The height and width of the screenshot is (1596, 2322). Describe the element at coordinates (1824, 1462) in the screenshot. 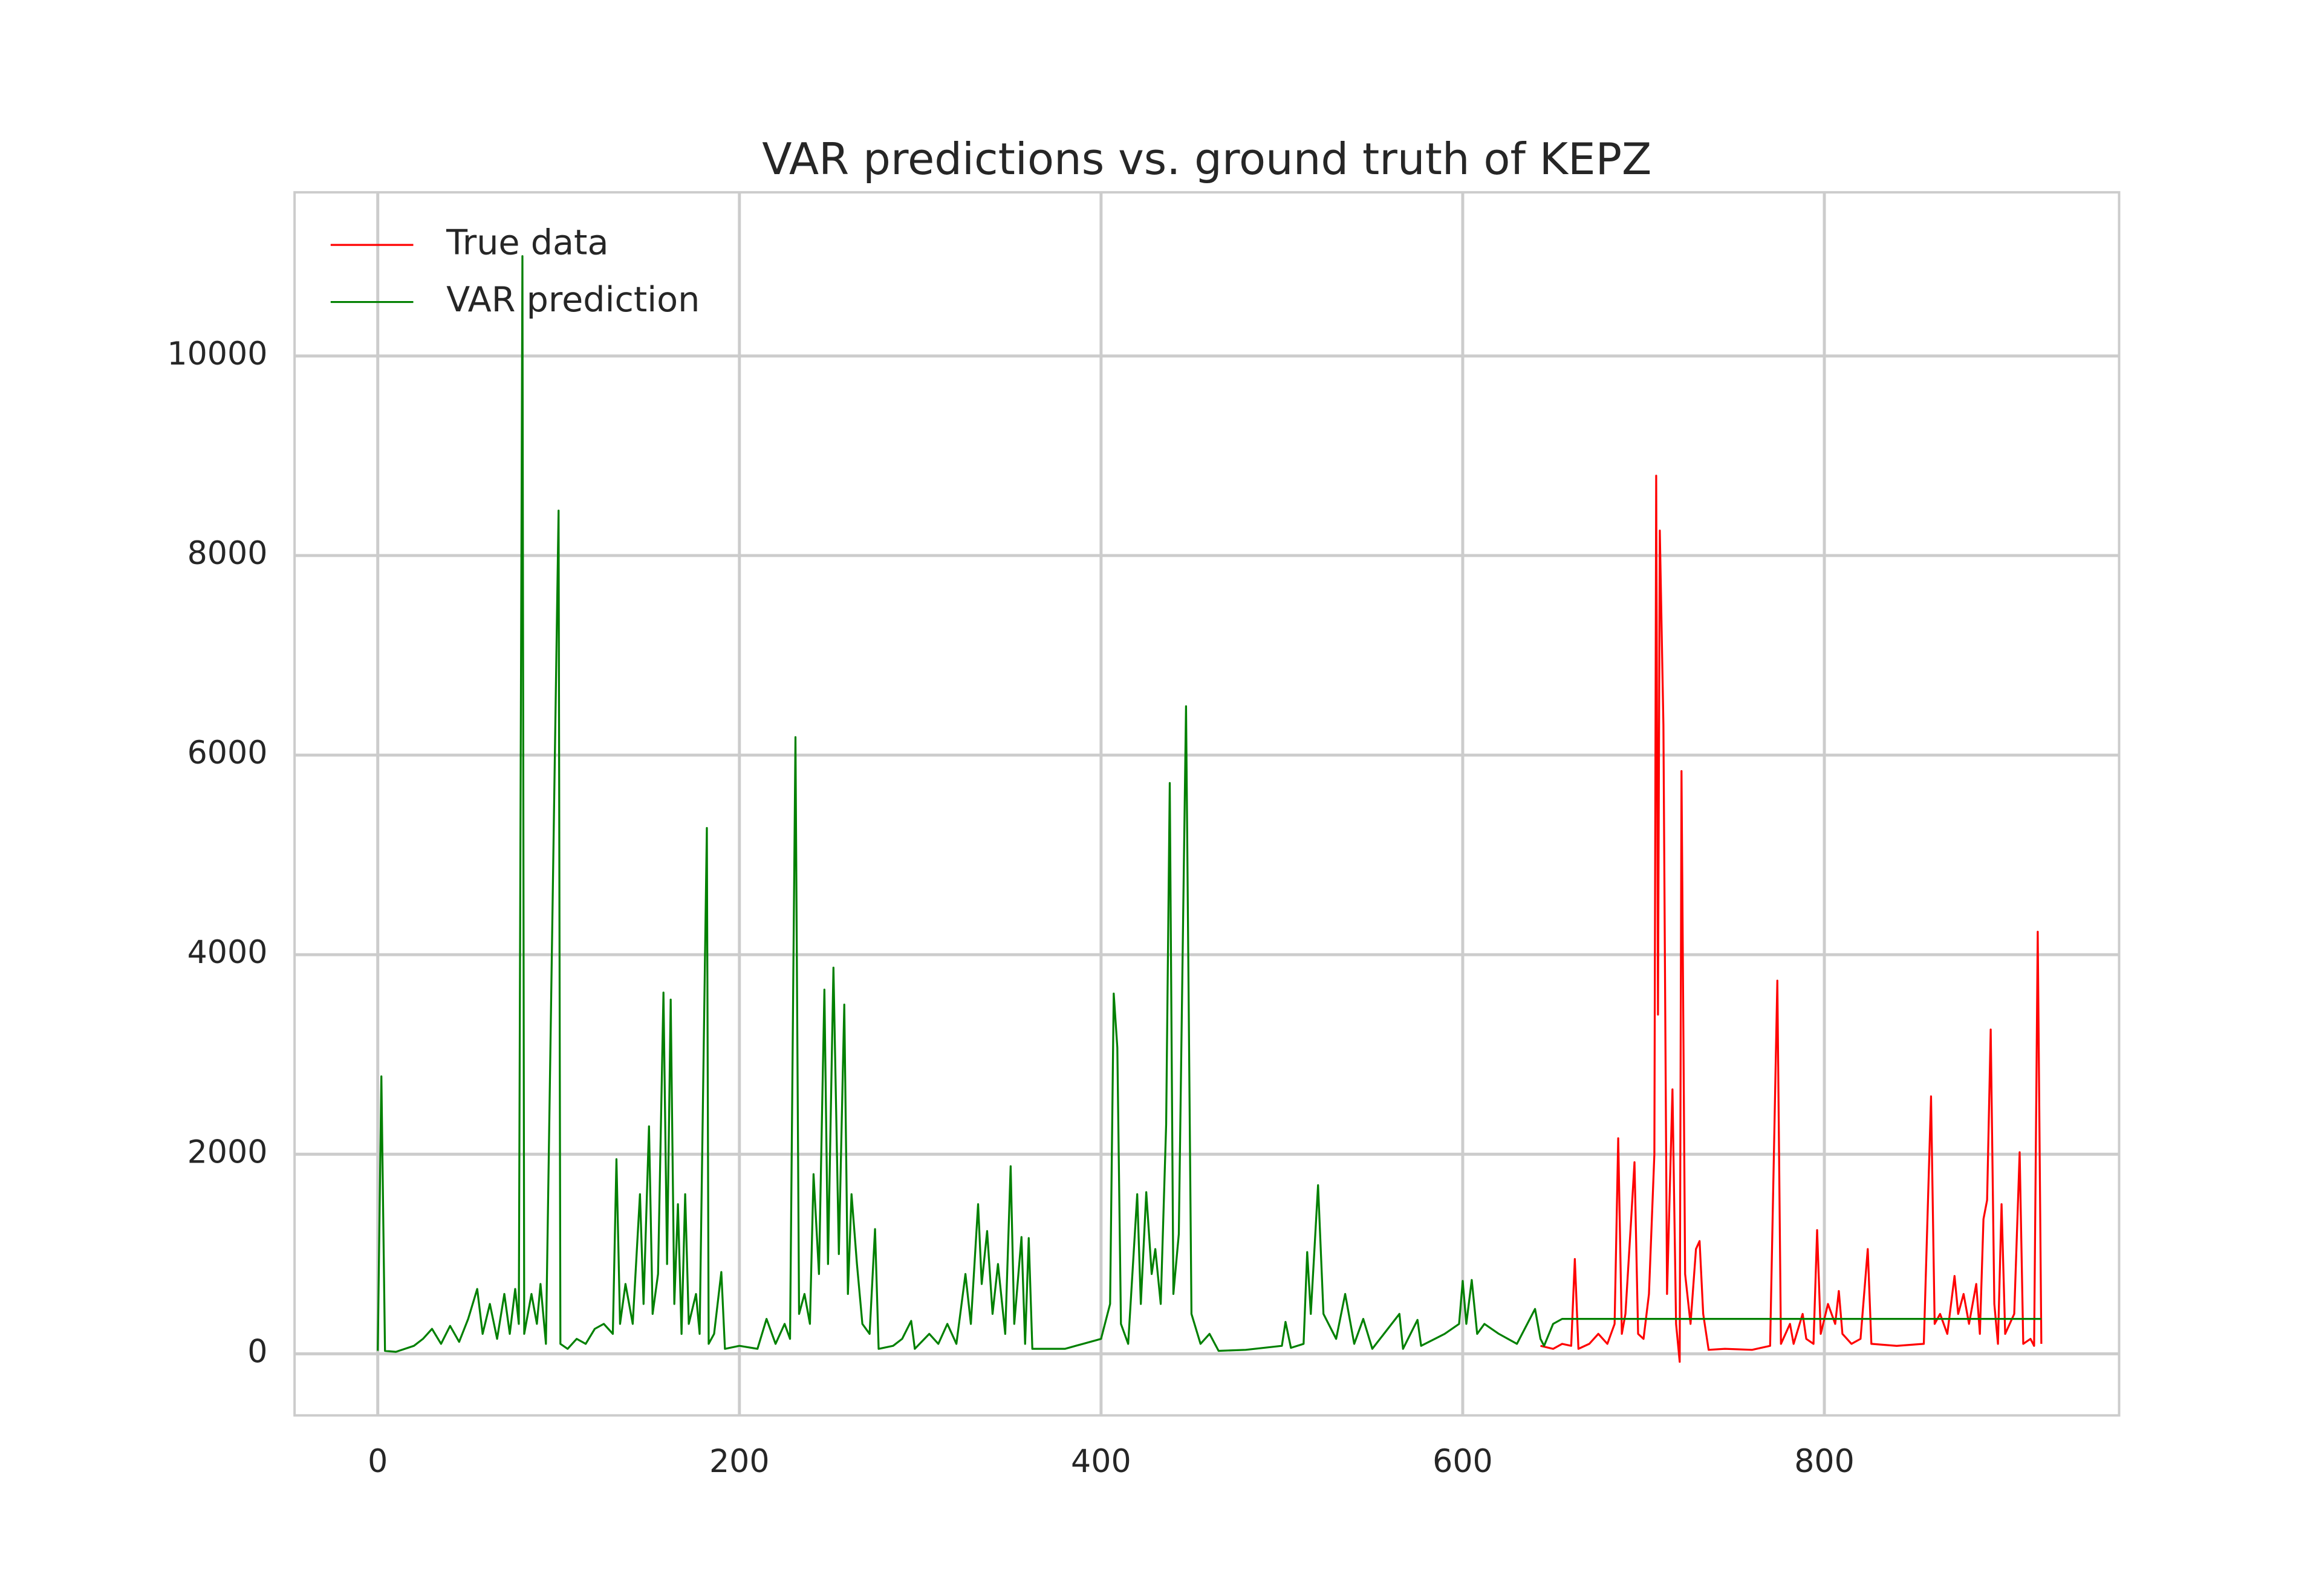

I see `x-tick-label: 800` at that location.